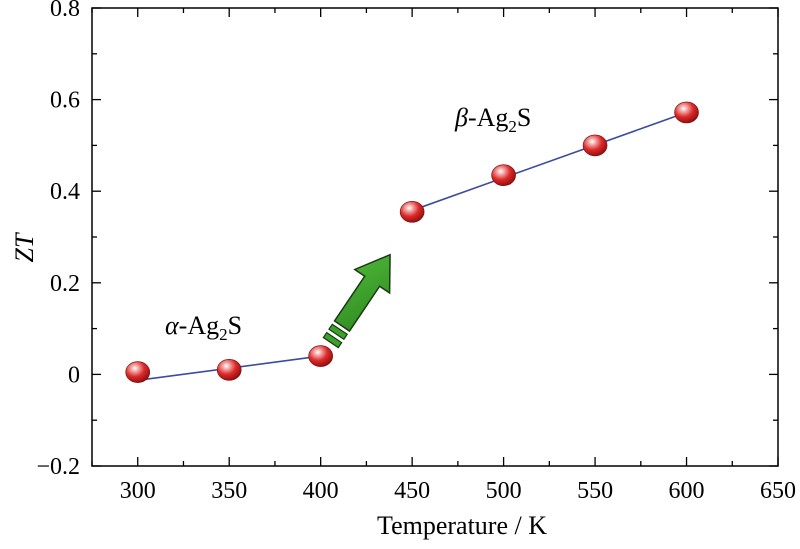 The width and height of the screenshot is (800, 549). What do you see at coordinates (687, 491) in the screenshot?
I see `x-tick-label: 600` at bounding box center [687, 491].